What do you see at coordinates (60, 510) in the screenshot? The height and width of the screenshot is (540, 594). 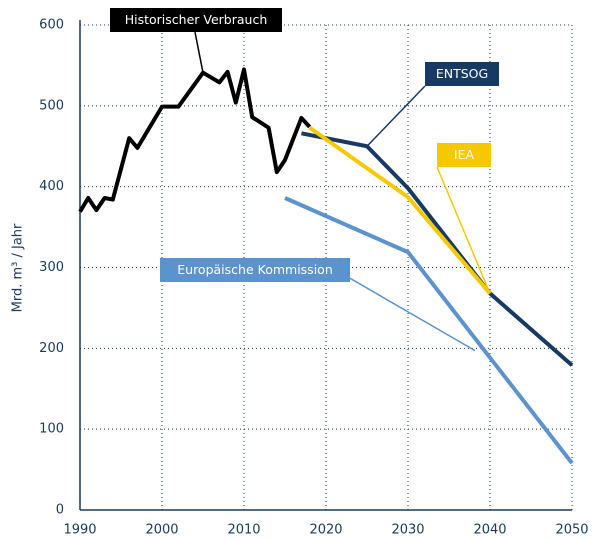 I see `y-tick-label: 0` at bounding box center [60, 510].